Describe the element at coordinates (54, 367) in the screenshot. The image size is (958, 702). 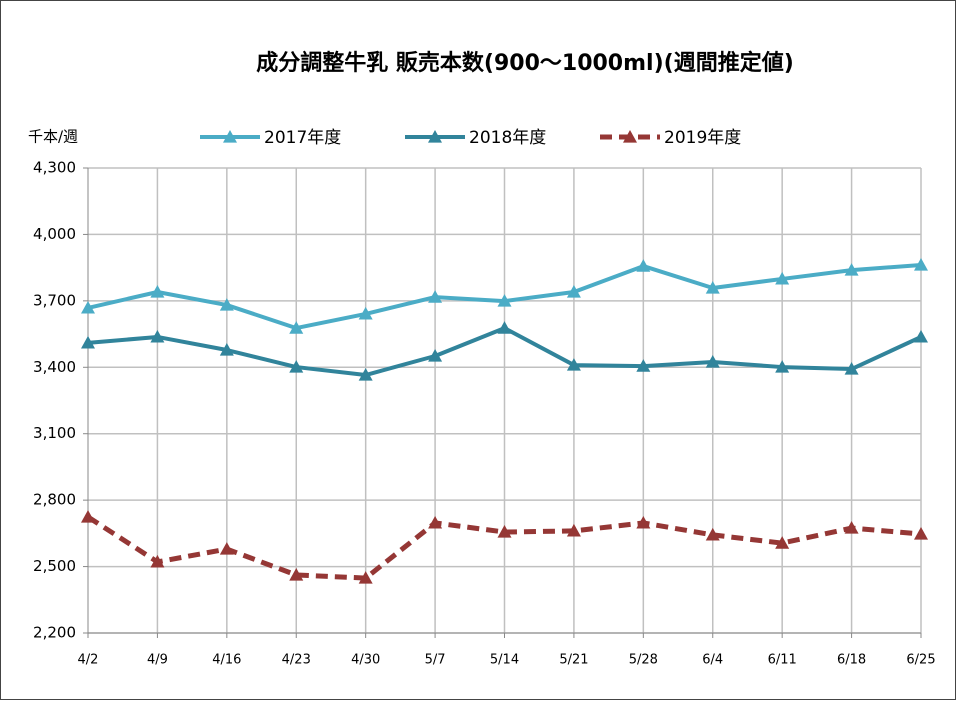
I see `y-tick-label: 3,400` at that location.